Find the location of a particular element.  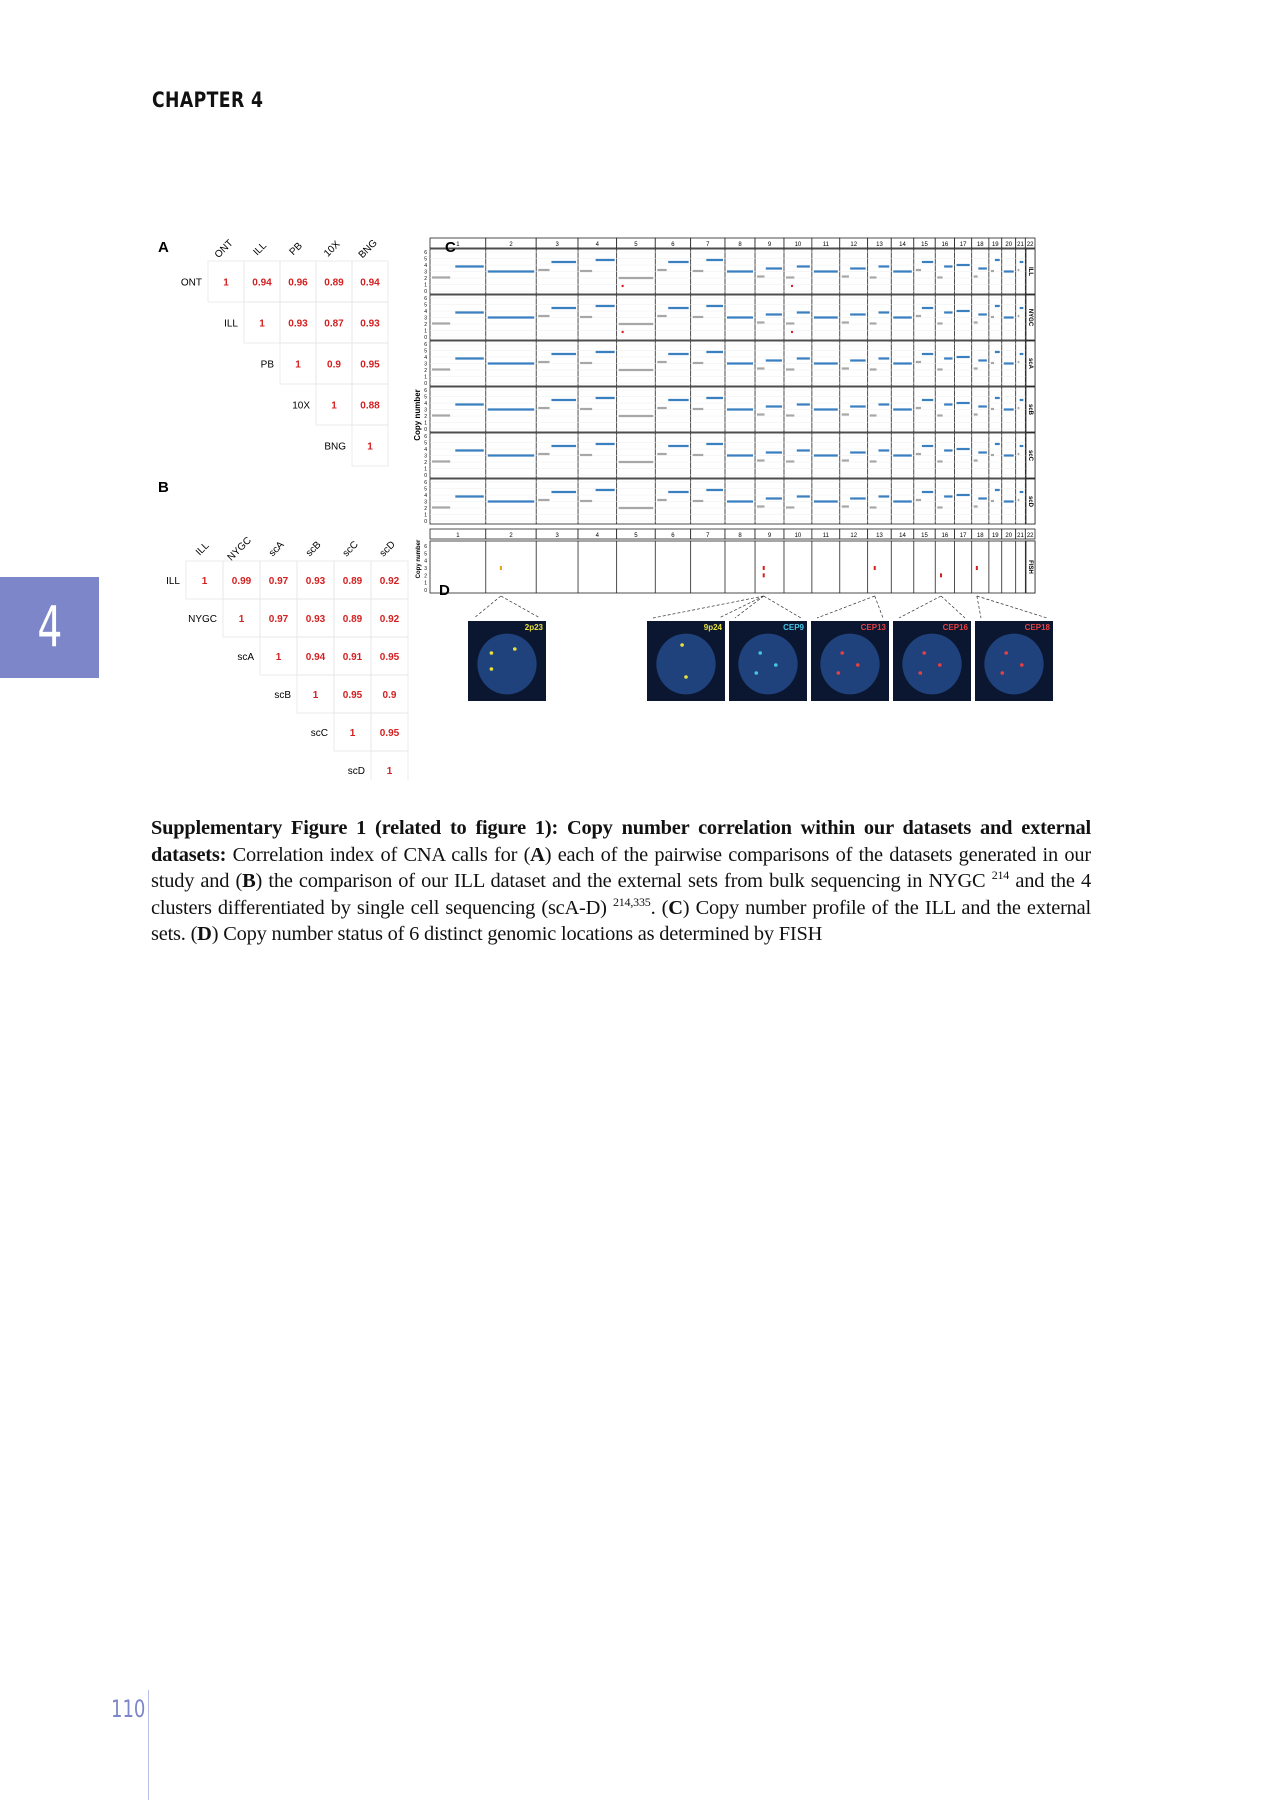

matrix-b-row-label: ILL is located at coordinates (173, 581).